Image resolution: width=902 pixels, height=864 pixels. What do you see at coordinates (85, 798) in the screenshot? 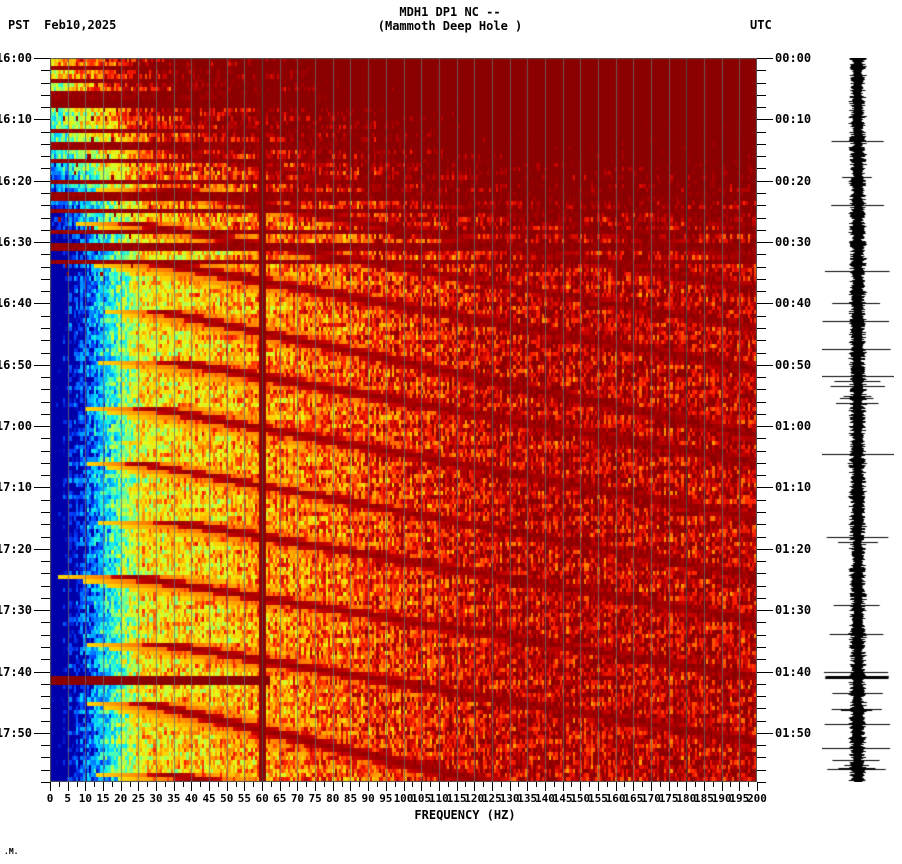
I see `freq-tick-label: 10` at bounding box center [85, 798].